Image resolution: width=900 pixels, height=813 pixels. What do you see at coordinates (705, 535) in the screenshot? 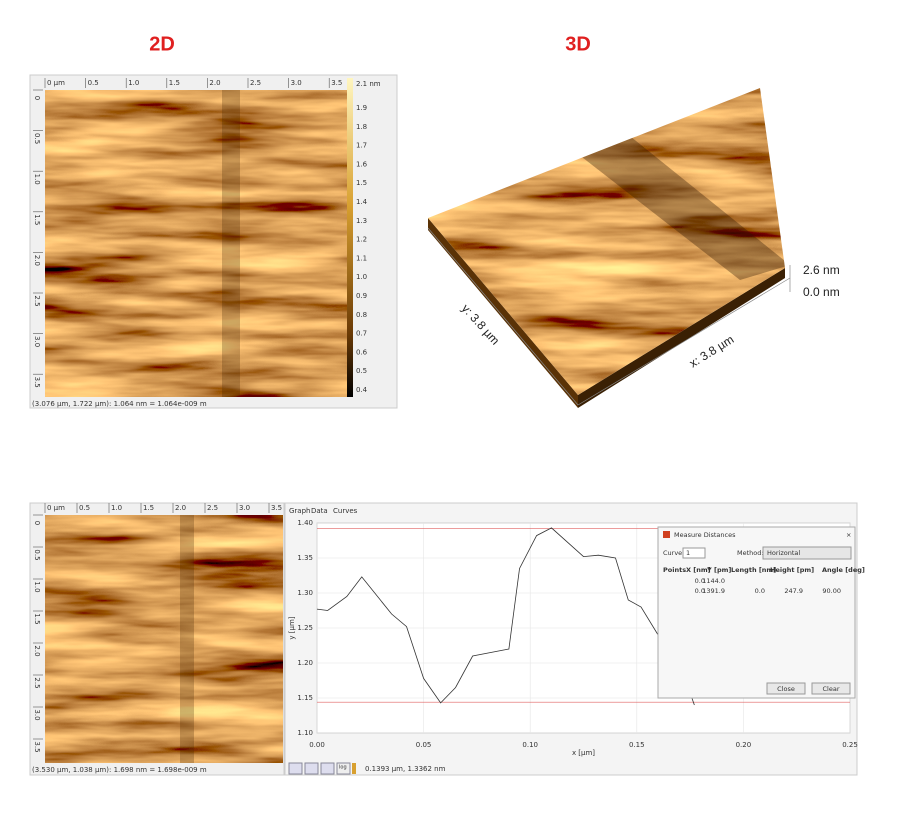
I see `dialog-title: Measure Distances` at bounding box center [705, 535].